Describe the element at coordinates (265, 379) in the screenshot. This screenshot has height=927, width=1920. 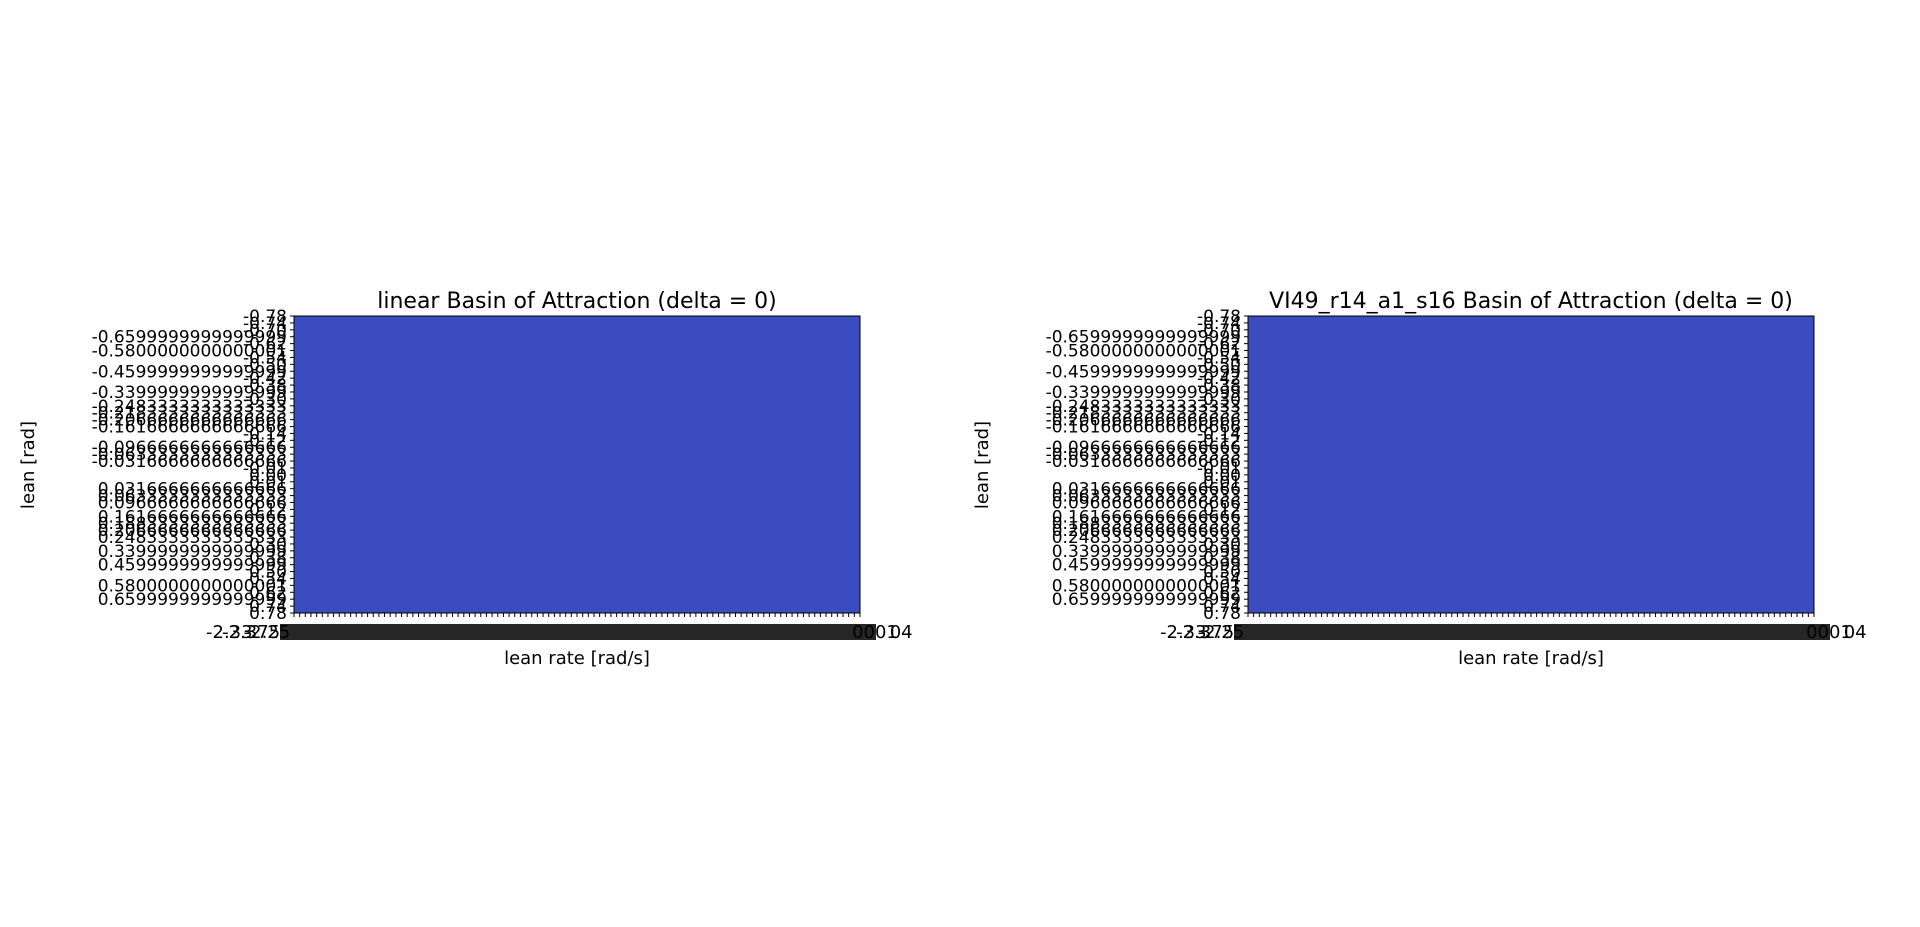
I see `y-tick-label: -0.42` at that location.